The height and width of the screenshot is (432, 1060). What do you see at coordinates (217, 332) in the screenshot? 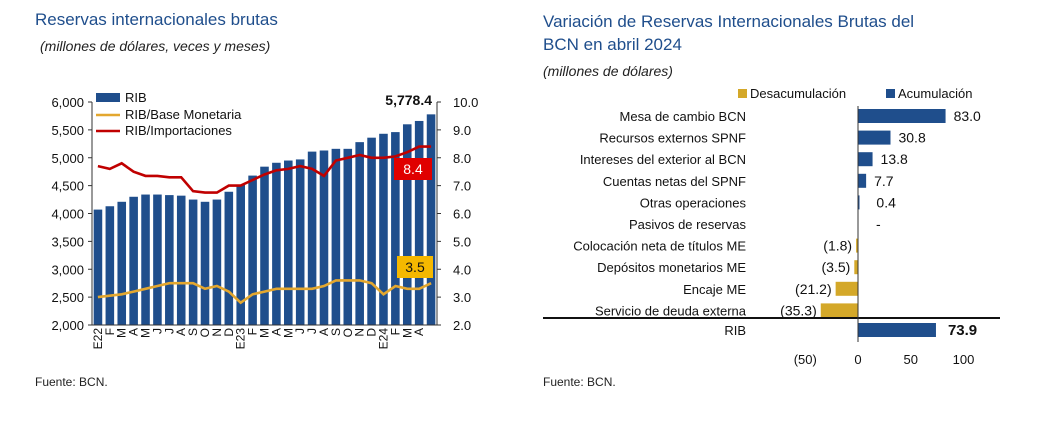
I see `x-tick-label: N` at bounding box center [217, 332].